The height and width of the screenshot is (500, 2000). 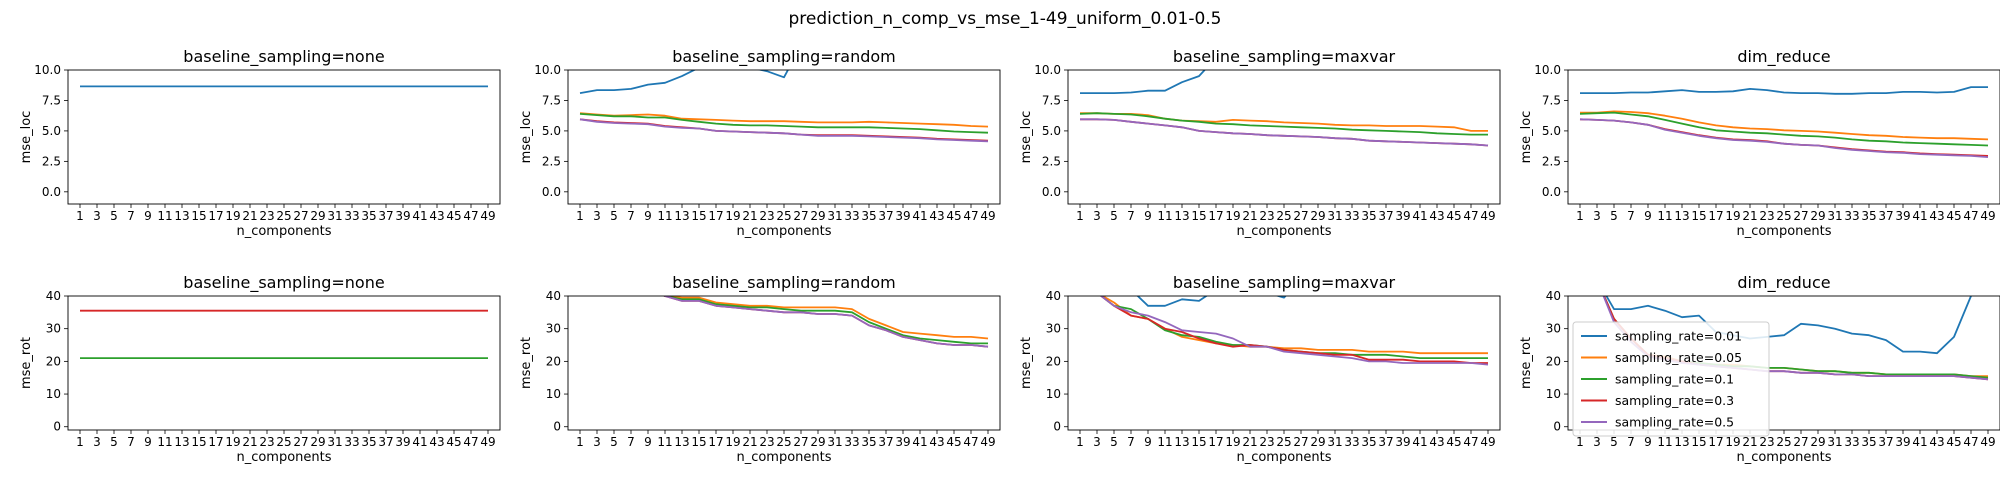 What do you see at coordinates (1631, 442) in the screenshot?
I see `x-tick-label: 7` at bounding box center [1631, 442].